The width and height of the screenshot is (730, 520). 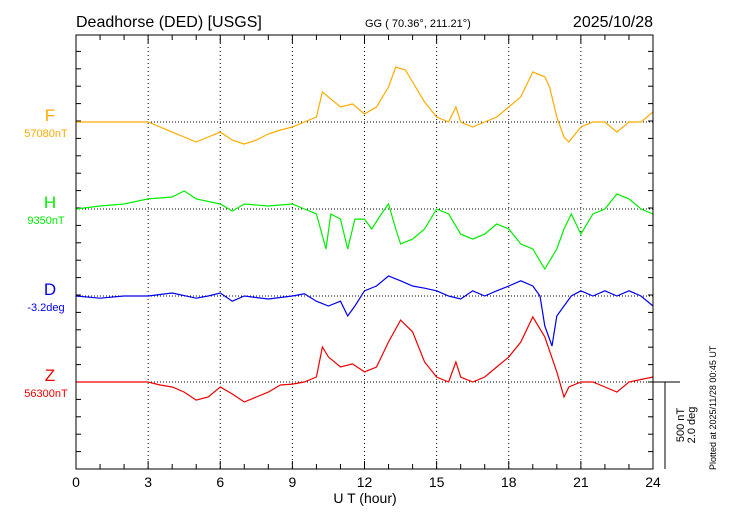 What do you see at coordinates (681, 425) in the screenshot?
I see `scale-nt-label: 500 nT` at bounding box center [681, 425].